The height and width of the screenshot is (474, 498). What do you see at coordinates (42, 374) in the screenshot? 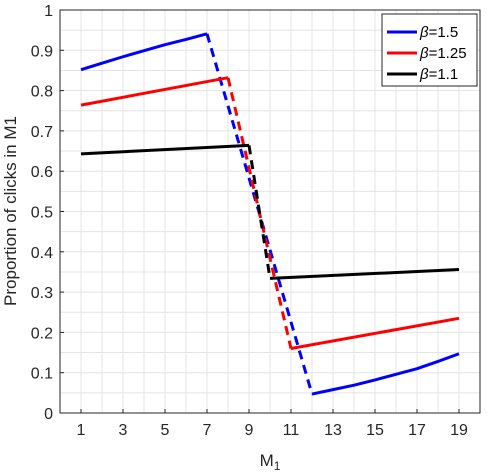
I see `y-tick-label: 0.1` at bounding box center [42, 374].